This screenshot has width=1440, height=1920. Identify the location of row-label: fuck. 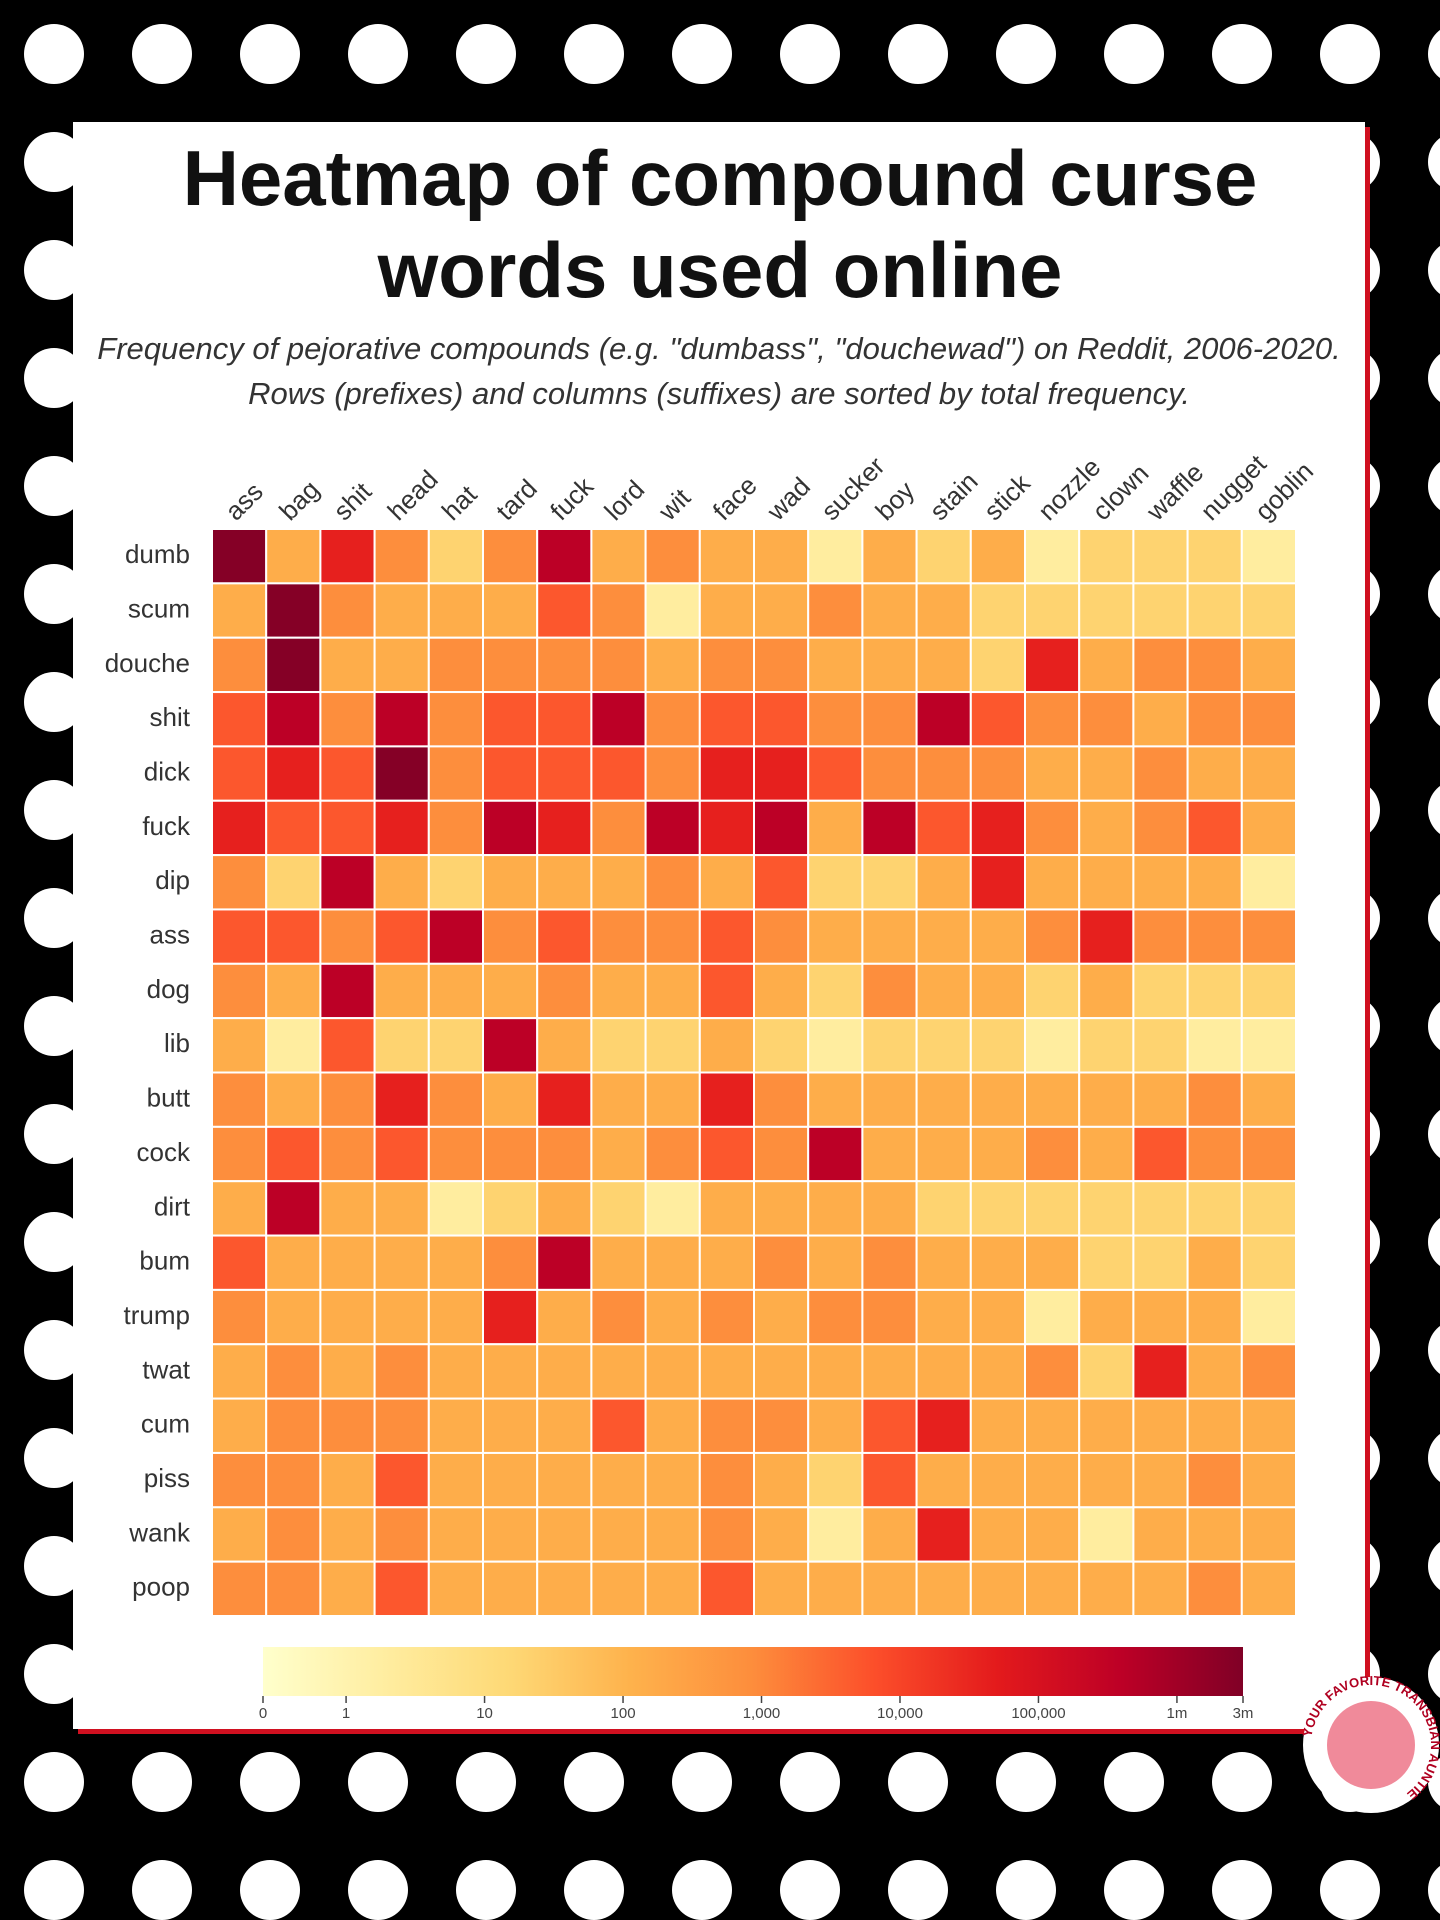
(166, 826).